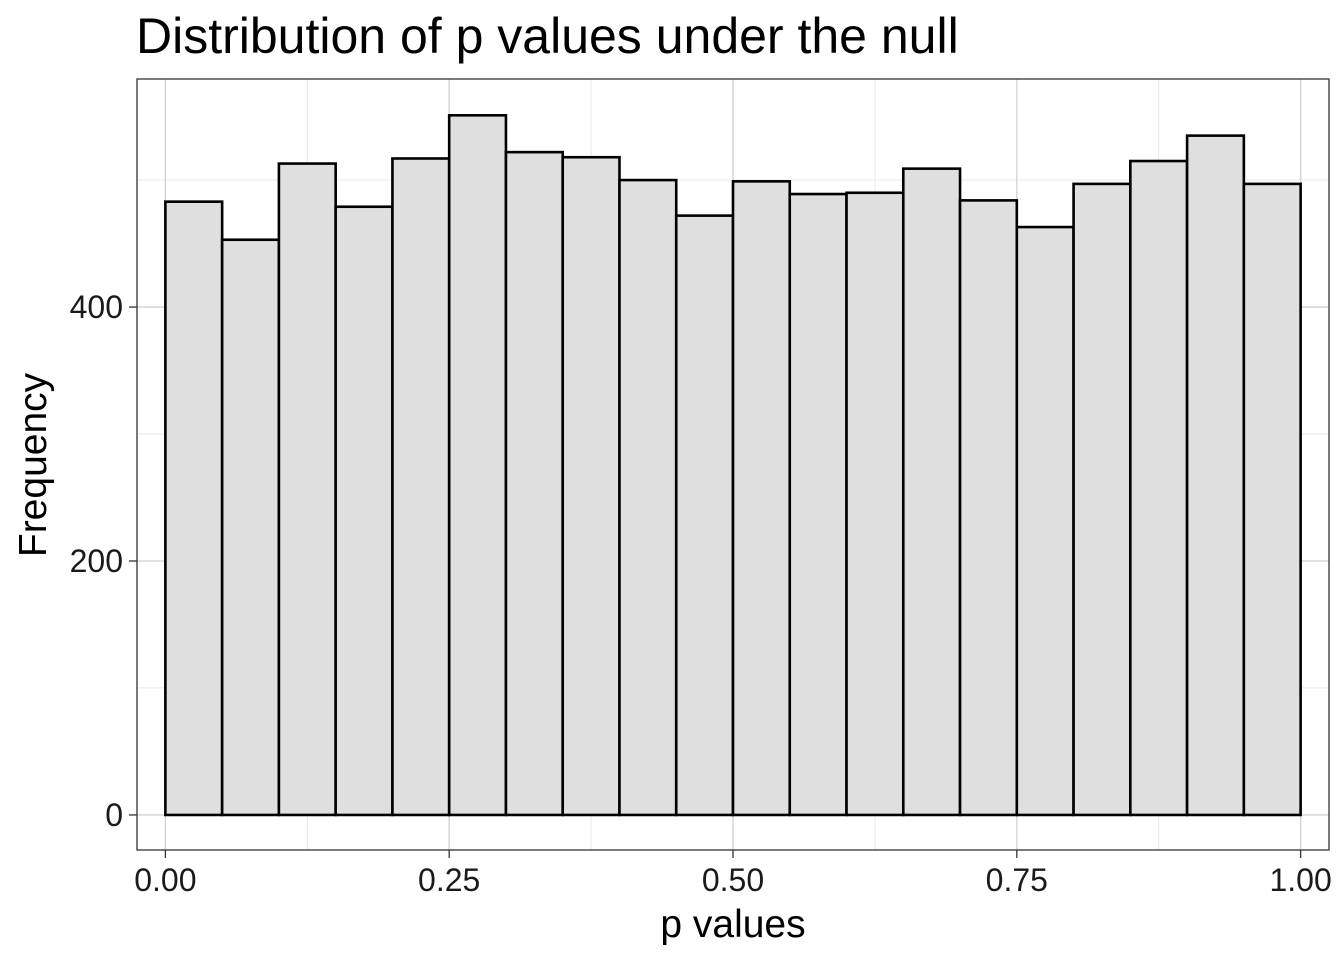 This screenshot has width=1344, height=960. Describe the element at coordinates (96, 307) in the screenshot. I see `y-tick-label-2: 400` at that location.